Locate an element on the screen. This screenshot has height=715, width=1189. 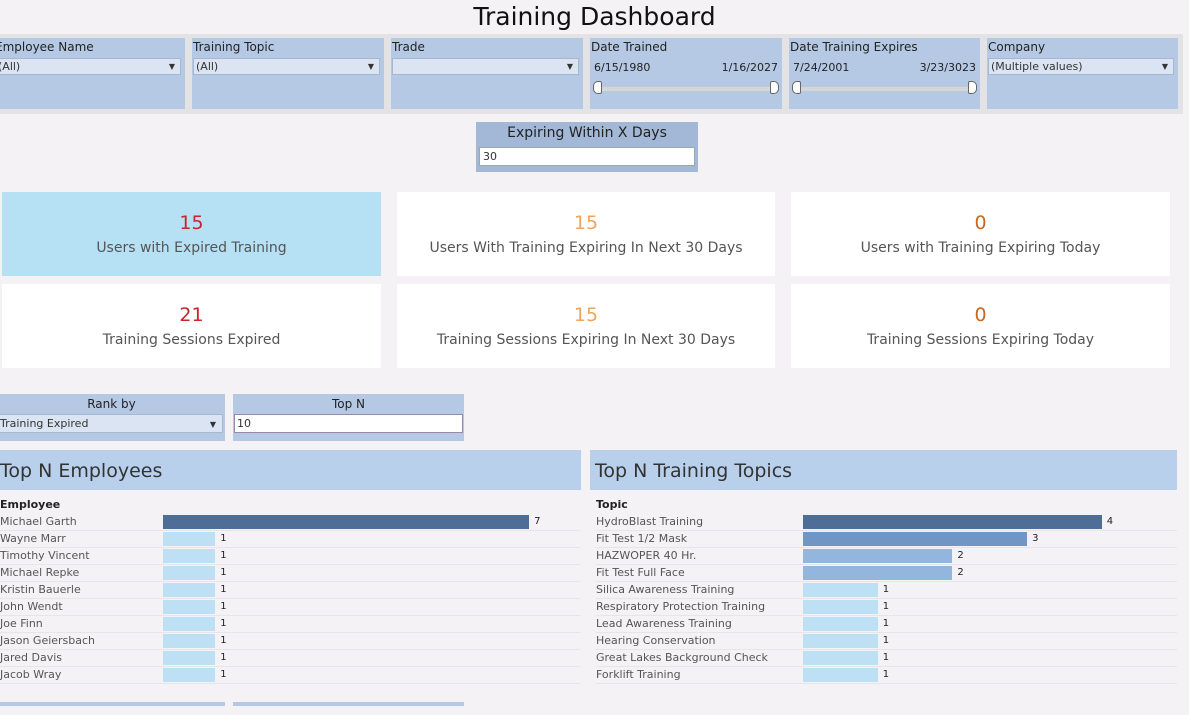
date-expires-min-handle is located at coordinates (796, 87).